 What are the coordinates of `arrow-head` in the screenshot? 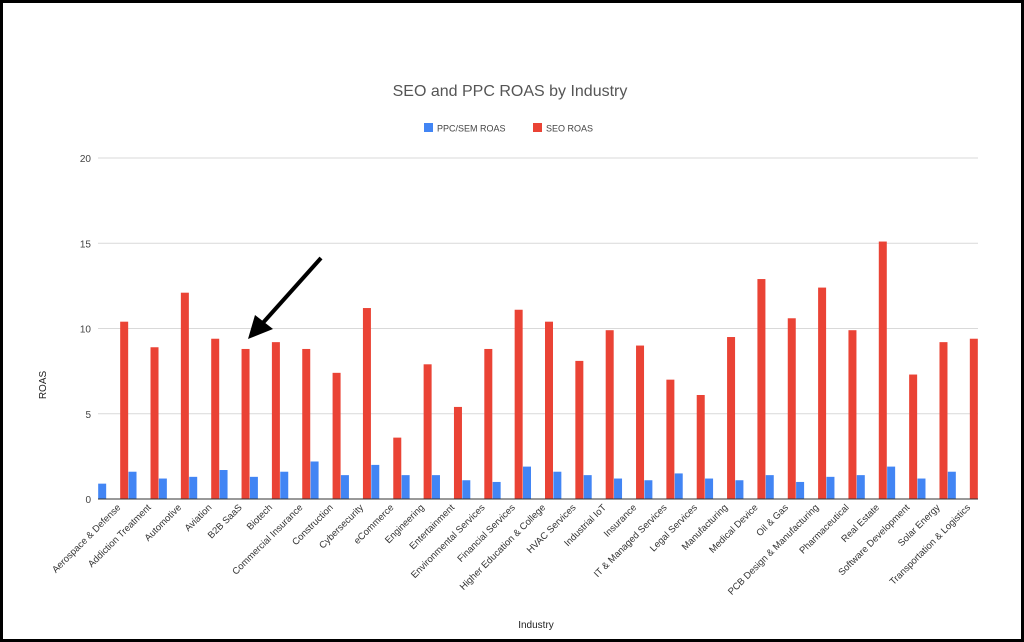 It's located at (260, 327).